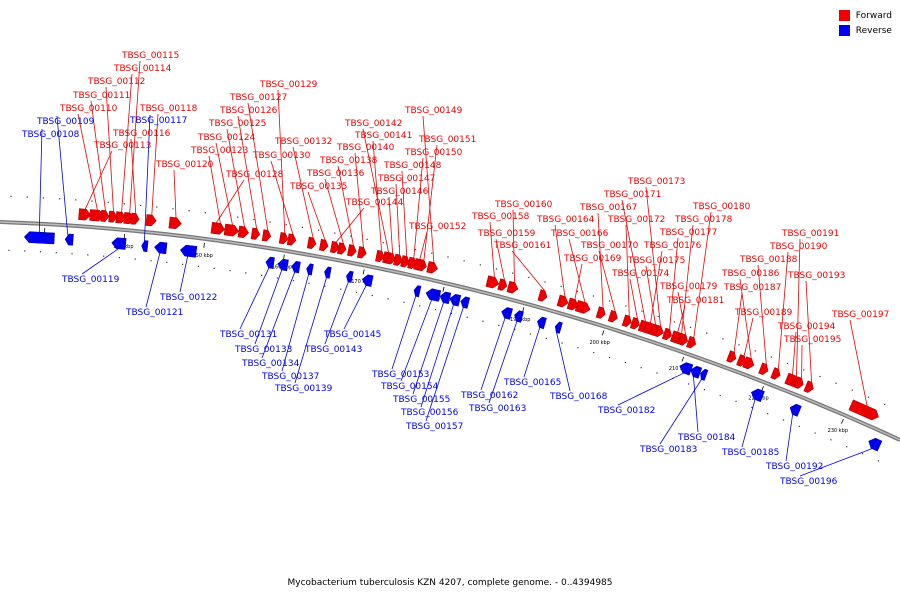 This screenshot has height=600, width=900. What do you see at coordinates (434, 427) in the screenshot?
I see `gene-label-tbsg-00157: TBSG_00157` at bounding box center [434, 427].